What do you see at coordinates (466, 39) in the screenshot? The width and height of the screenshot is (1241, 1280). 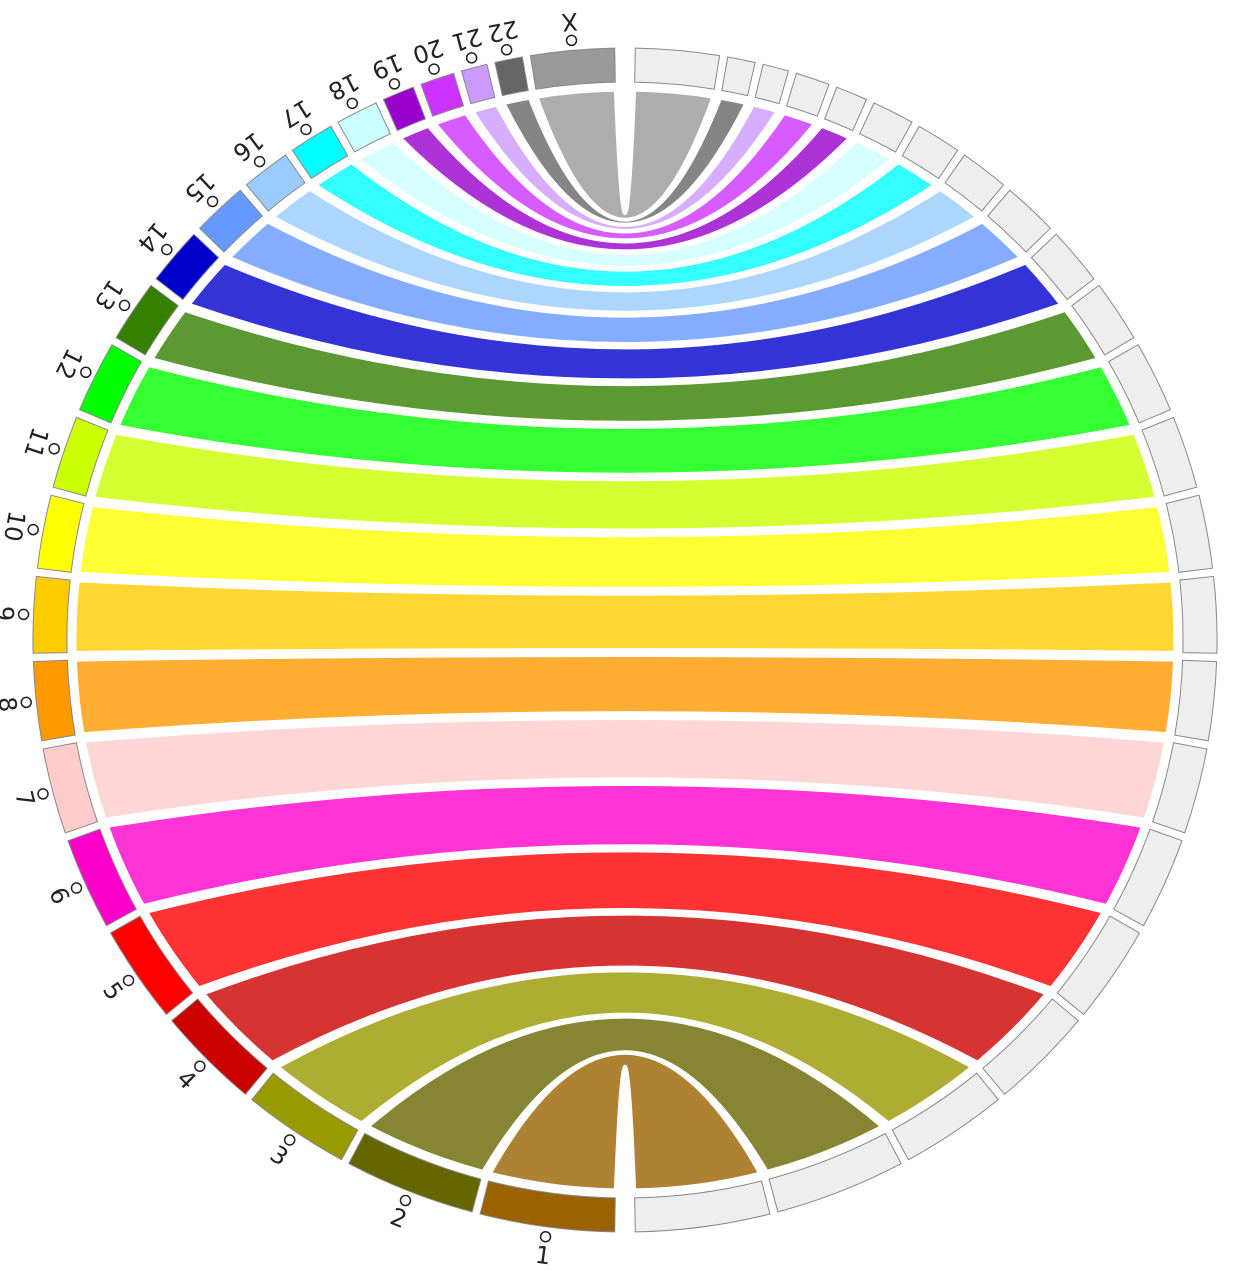 I see `chromosome-label: 21` at bounding box center [466, 39].